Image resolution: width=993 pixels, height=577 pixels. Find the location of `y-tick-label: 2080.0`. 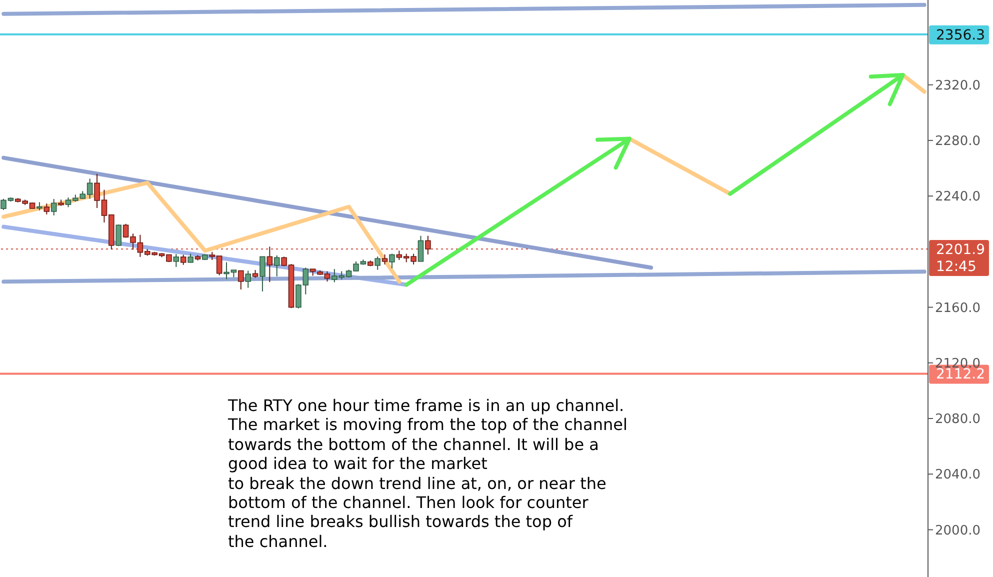

y-tick-label: 2080.0 is located at coordinates (957, 420).